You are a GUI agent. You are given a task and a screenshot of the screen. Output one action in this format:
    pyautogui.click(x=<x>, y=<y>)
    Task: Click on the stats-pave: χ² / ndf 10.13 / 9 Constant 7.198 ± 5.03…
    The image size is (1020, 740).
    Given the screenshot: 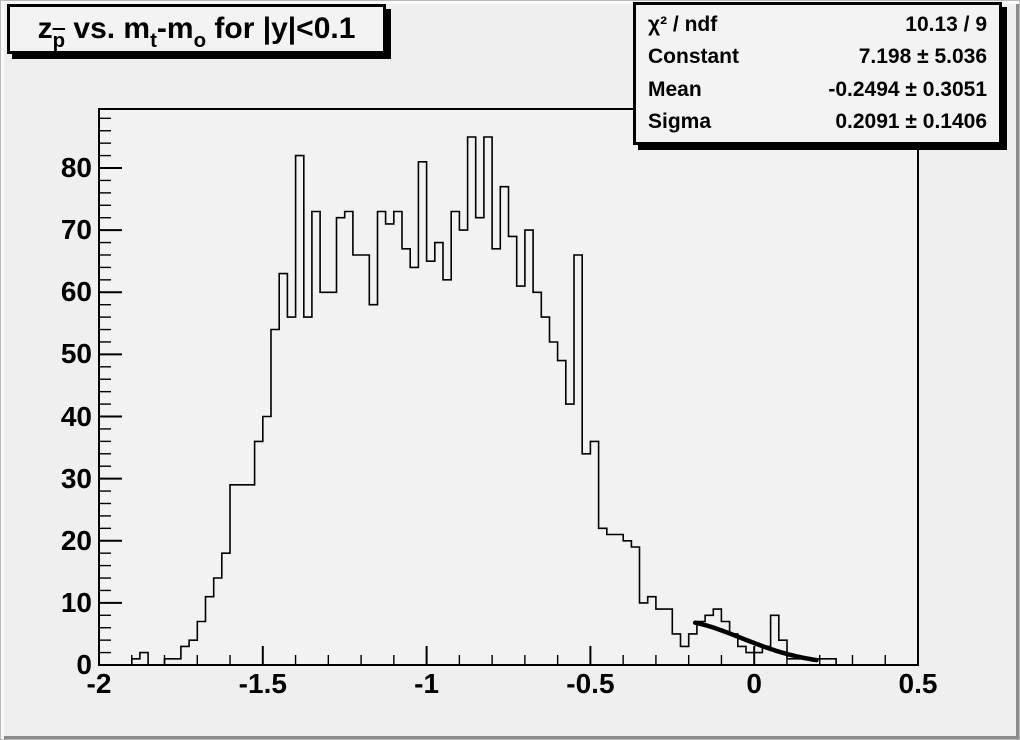 What is the action you would take?
    pyautogui.click(x=817, y=73)
    